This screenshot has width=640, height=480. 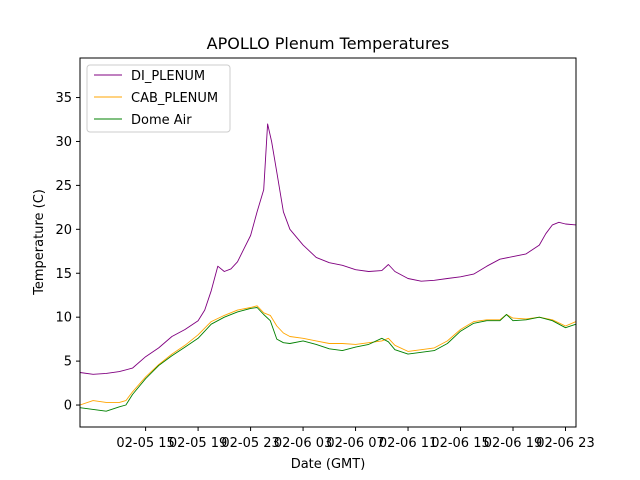 I want to click on y-tick-label: 15, so click(x=63, y=274).